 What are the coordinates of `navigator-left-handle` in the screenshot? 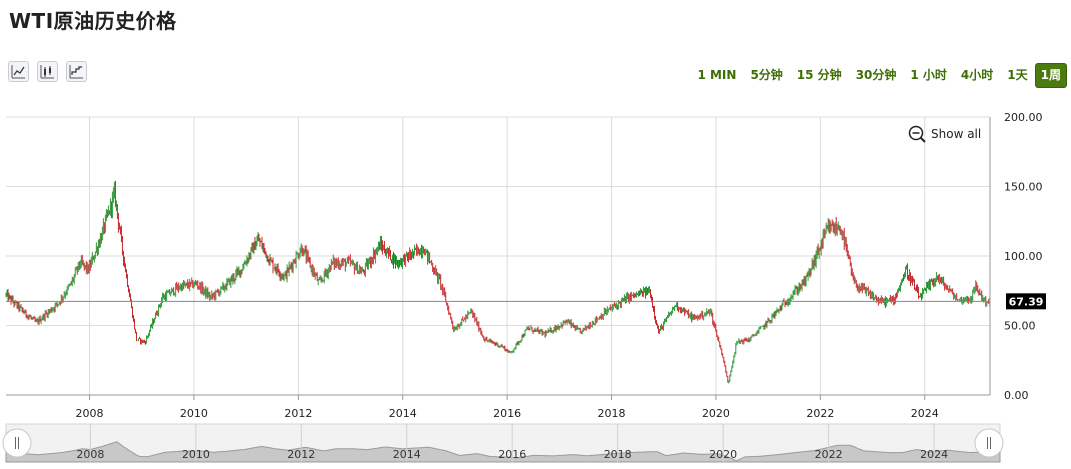 It's located at (17, 443).